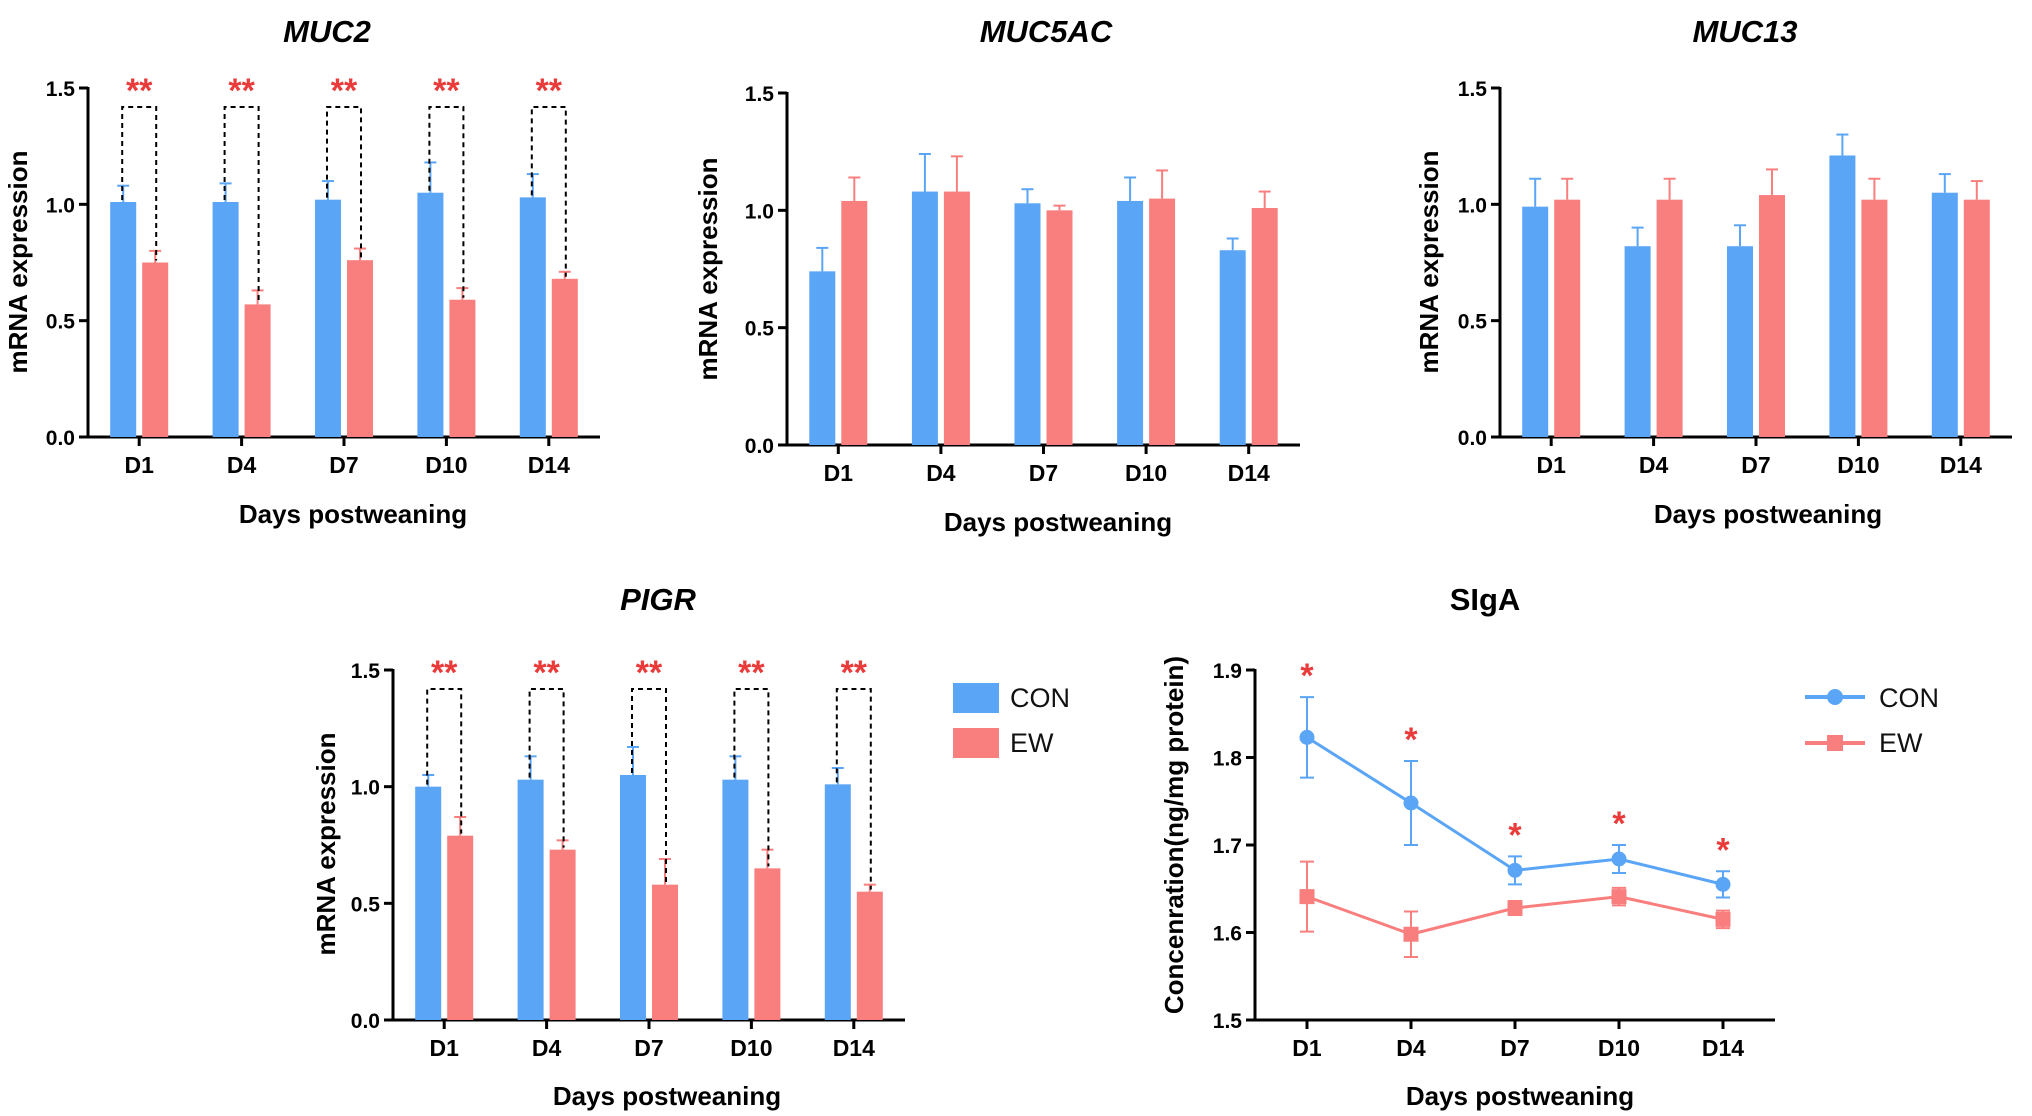 Image resolution: width=2032 pixels, height=1116 pixels. What do you see at coordinates (1723, 884) in the screenshot?
I see `siga-point-con-d14` at bounding box center [1723, 884].